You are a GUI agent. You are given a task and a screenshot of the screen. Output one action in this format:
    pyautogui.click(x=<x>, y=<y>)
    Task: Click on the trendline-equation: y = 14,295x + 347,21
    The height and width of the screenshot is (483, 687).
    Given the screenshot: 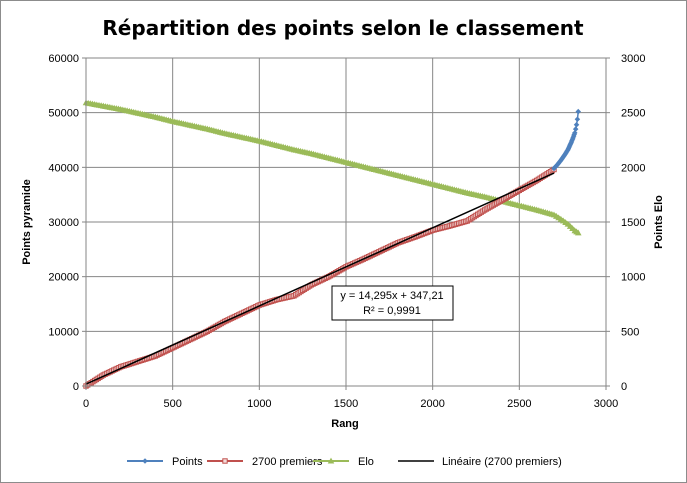 What is the action you would take?
    pyautogui.click(x=391, y=296)
    